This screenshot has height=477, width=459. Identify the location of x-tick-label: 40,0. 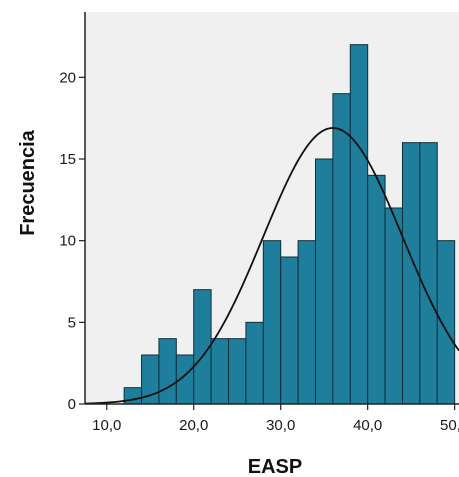
(367, 425).